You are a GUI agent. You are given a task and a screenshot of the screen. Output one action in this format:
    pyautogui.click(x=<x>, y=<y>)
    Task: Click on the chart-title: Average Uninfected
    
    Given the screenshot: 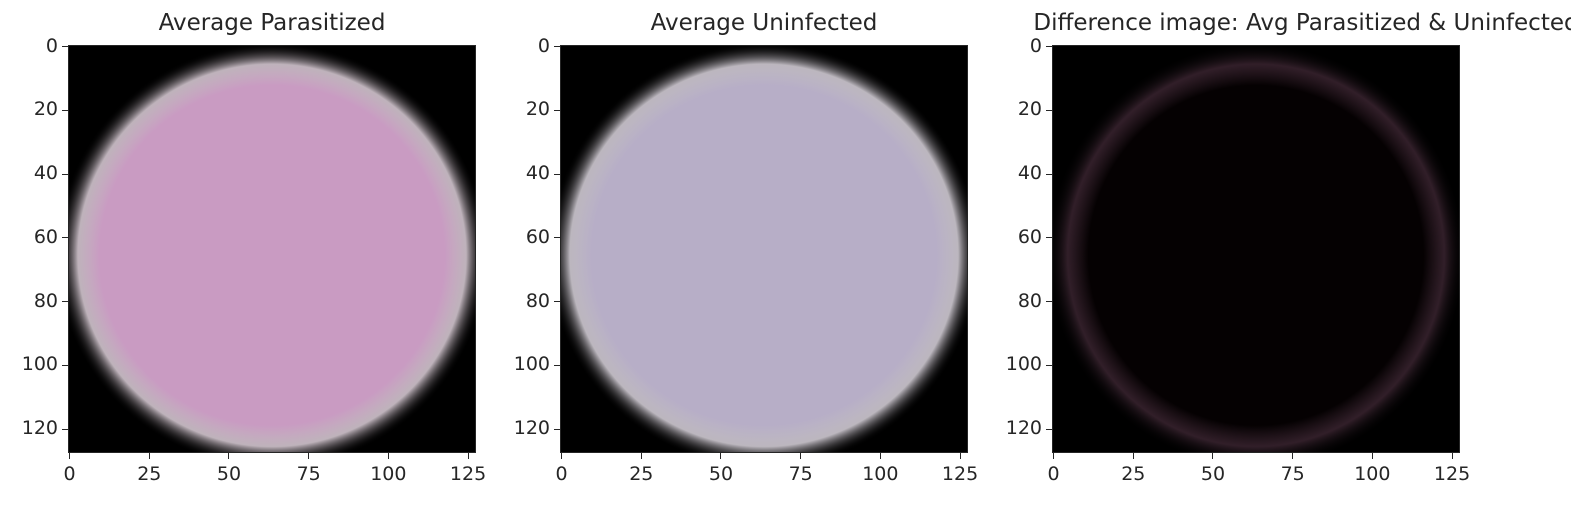 What is the action you would take?
    pyautogui.click(x=764, y=23)
    